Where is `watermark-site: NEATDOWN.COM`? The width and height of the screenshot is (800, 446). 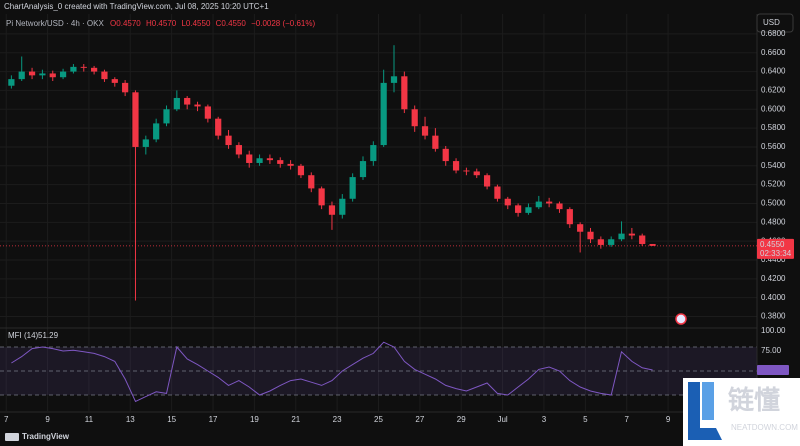 watermark-site: NEATDOWN.COM is located at coordinates (764, 427).